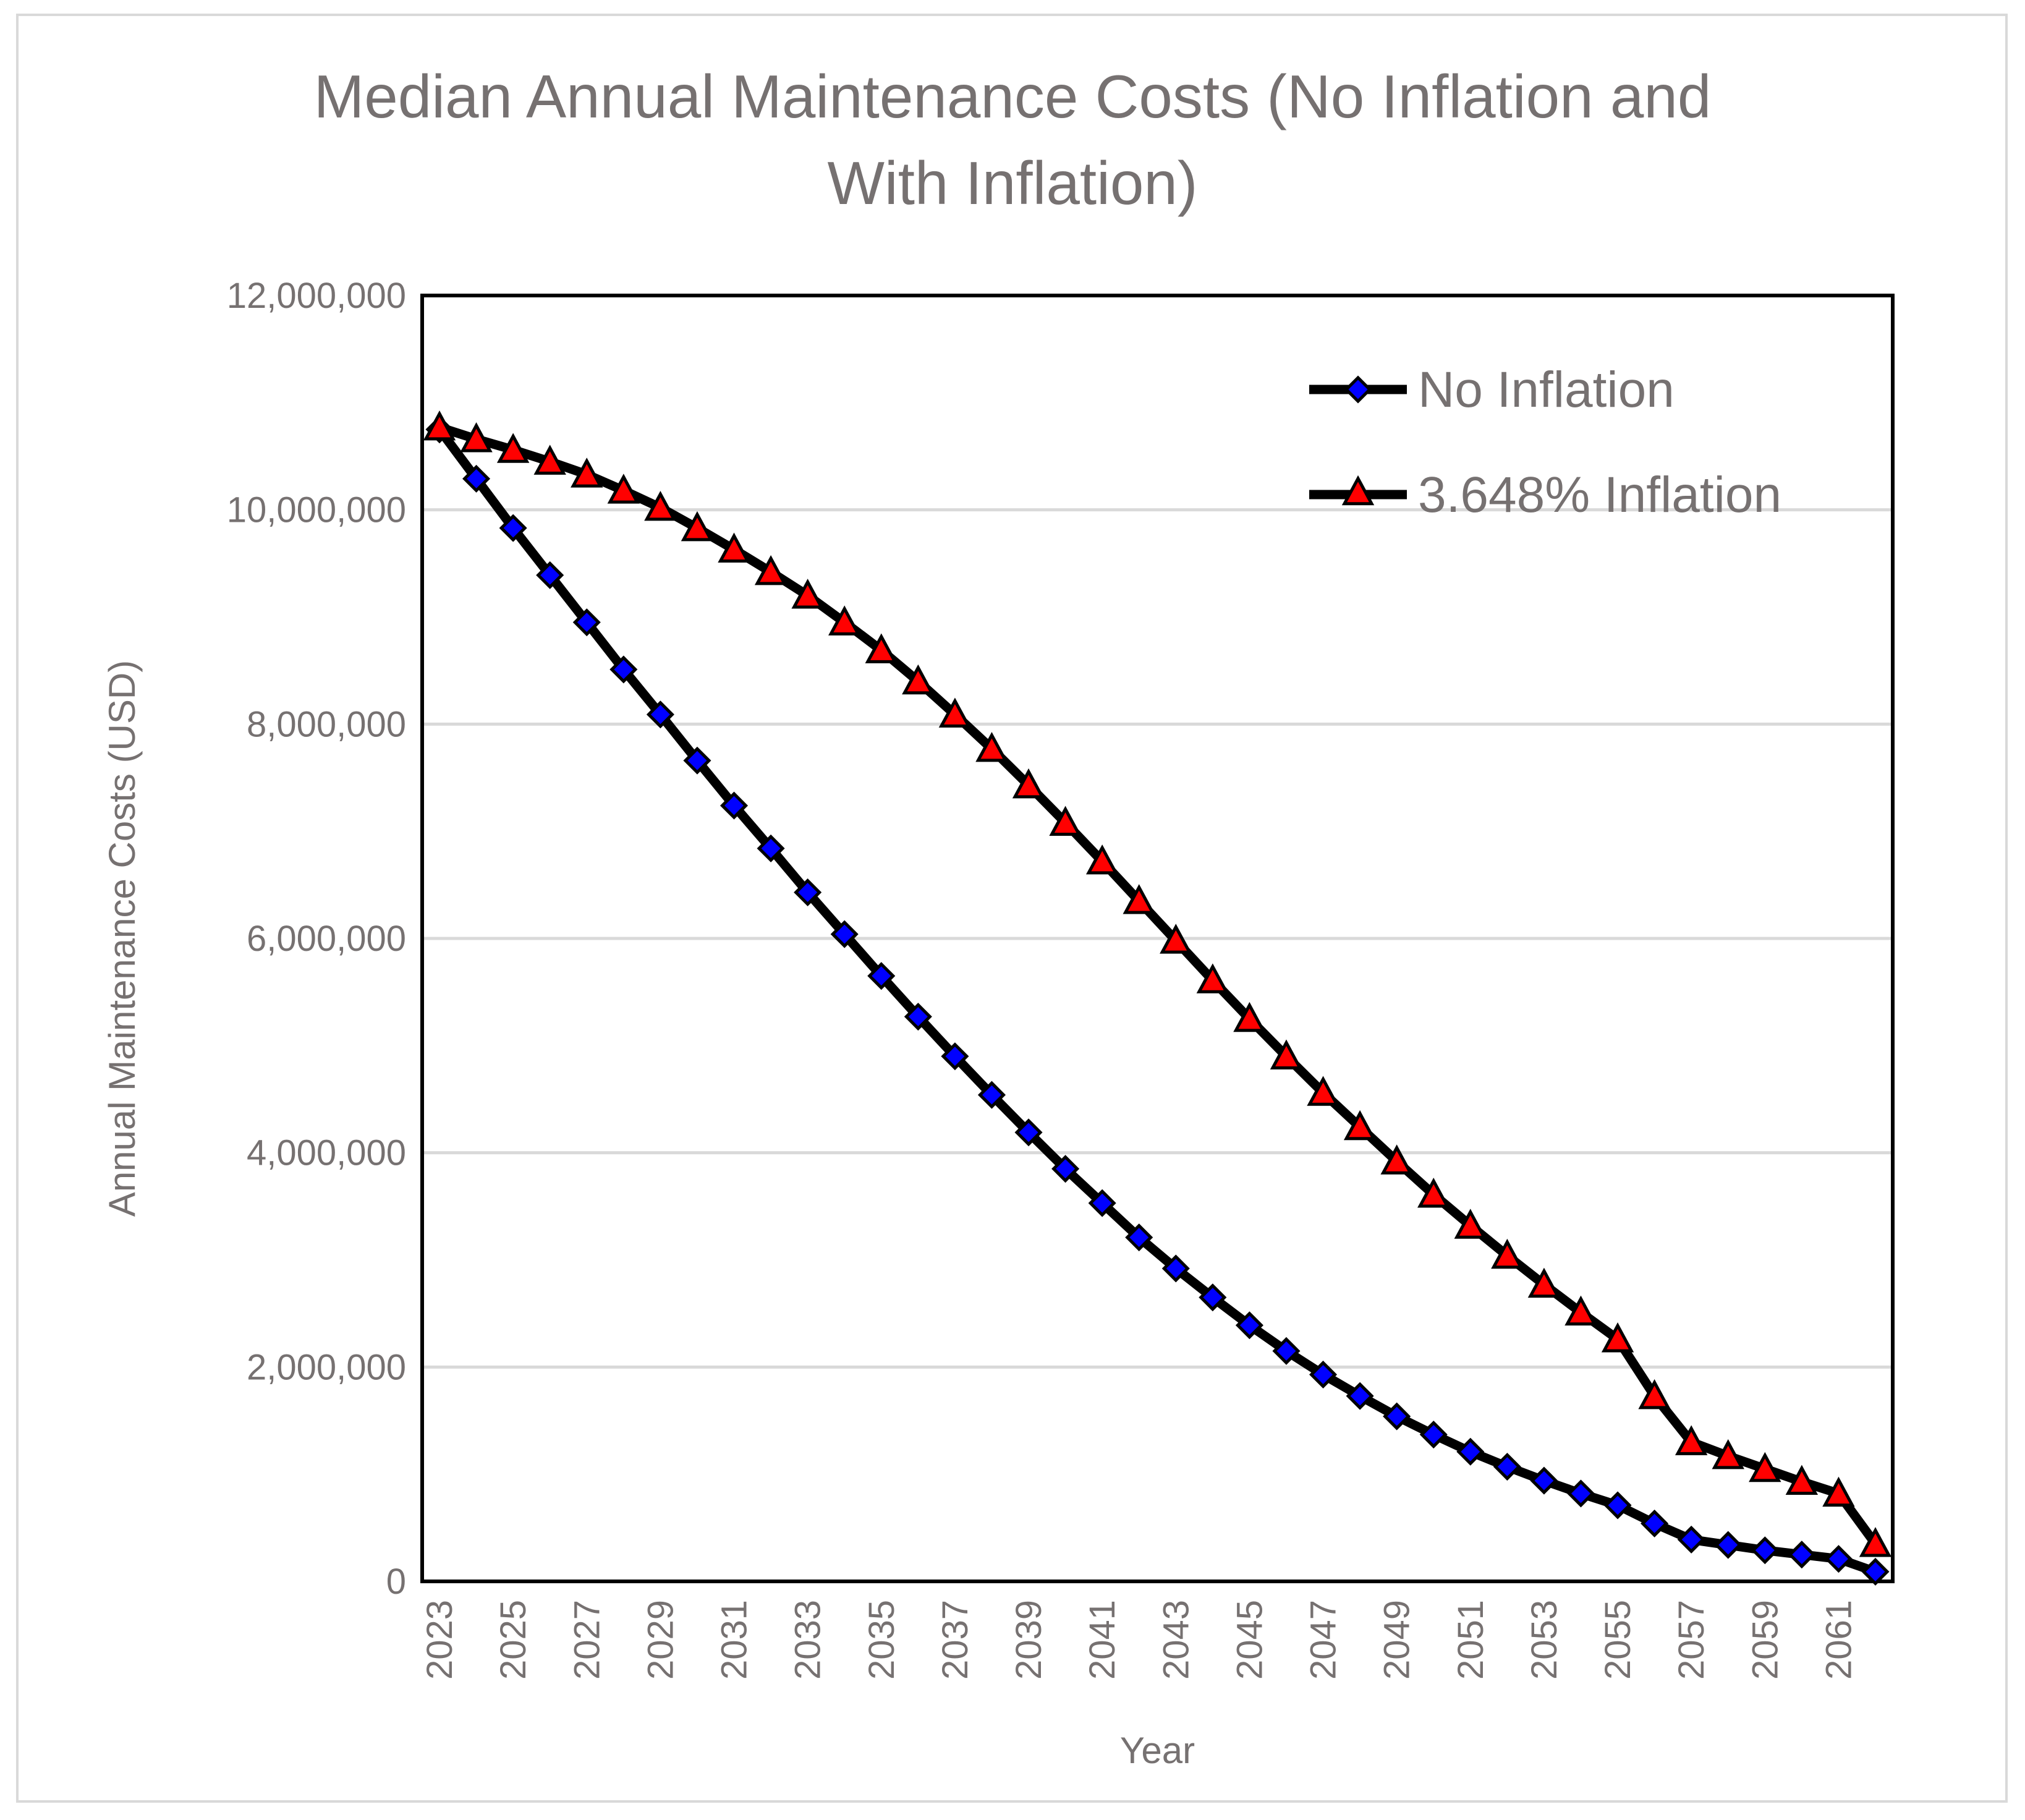 This screenshot has width=2025, height=1820. I want to click on x-tick-label: 2055, so click(1618, 1640).